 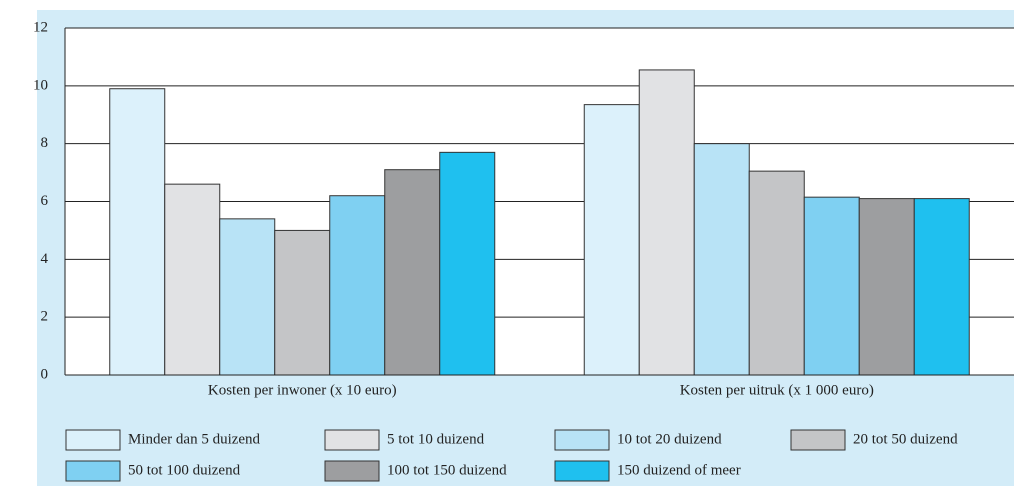 What do you see at coordinates (45, 259) in the screenshot?
I see `y-tick-label: 4` at bounding box center [45, 259].